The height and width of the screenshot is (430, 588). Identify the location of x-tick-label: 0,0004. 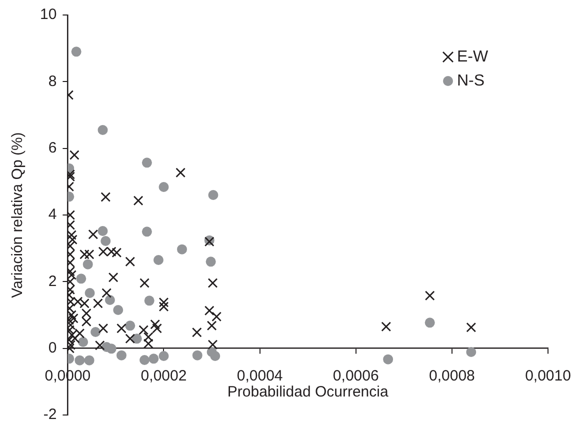
(259, 375).